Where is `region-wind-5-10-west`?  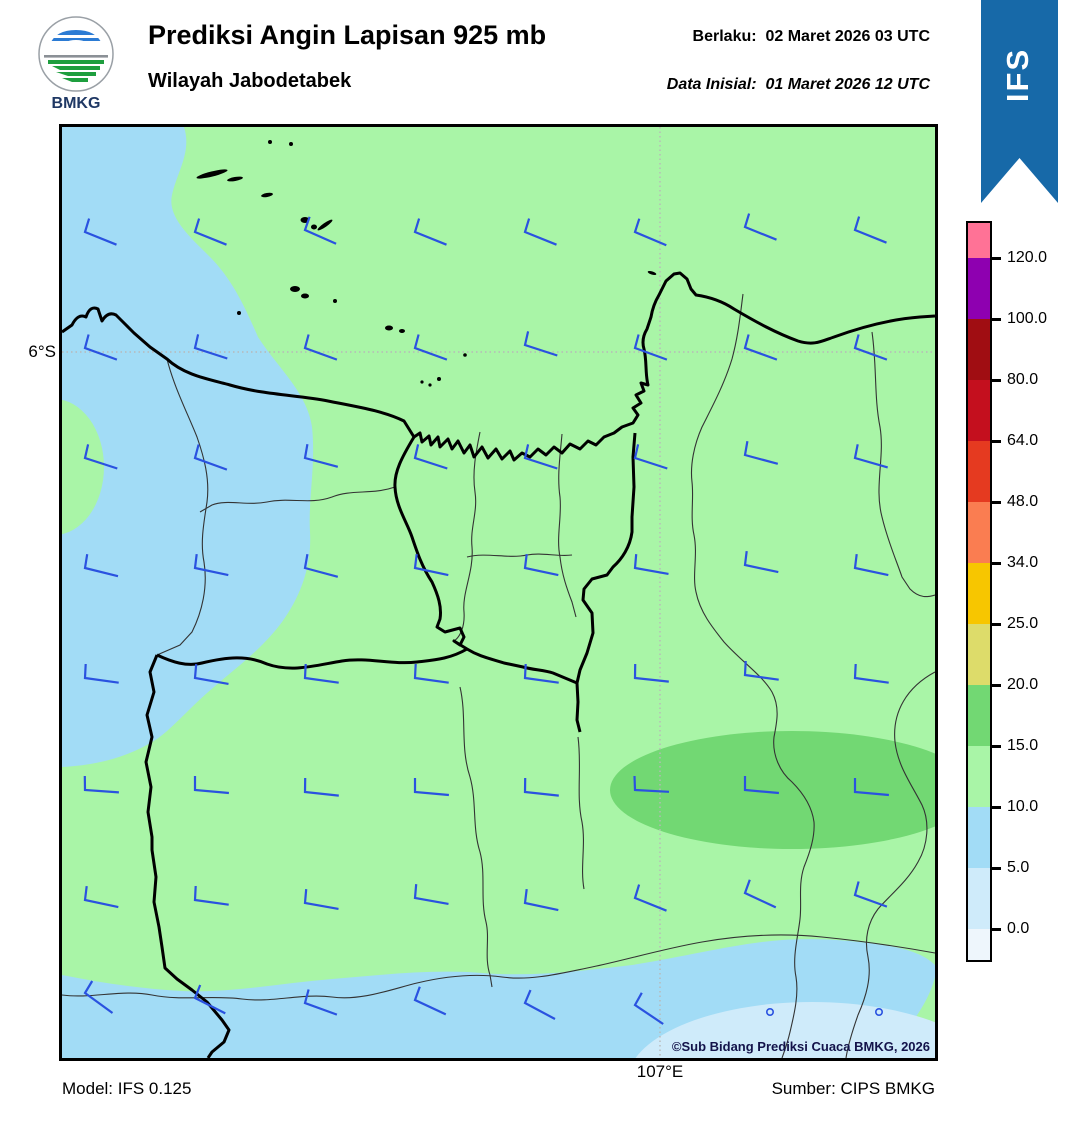 region-wind-5-10-west is located at coordinates (188, 447).